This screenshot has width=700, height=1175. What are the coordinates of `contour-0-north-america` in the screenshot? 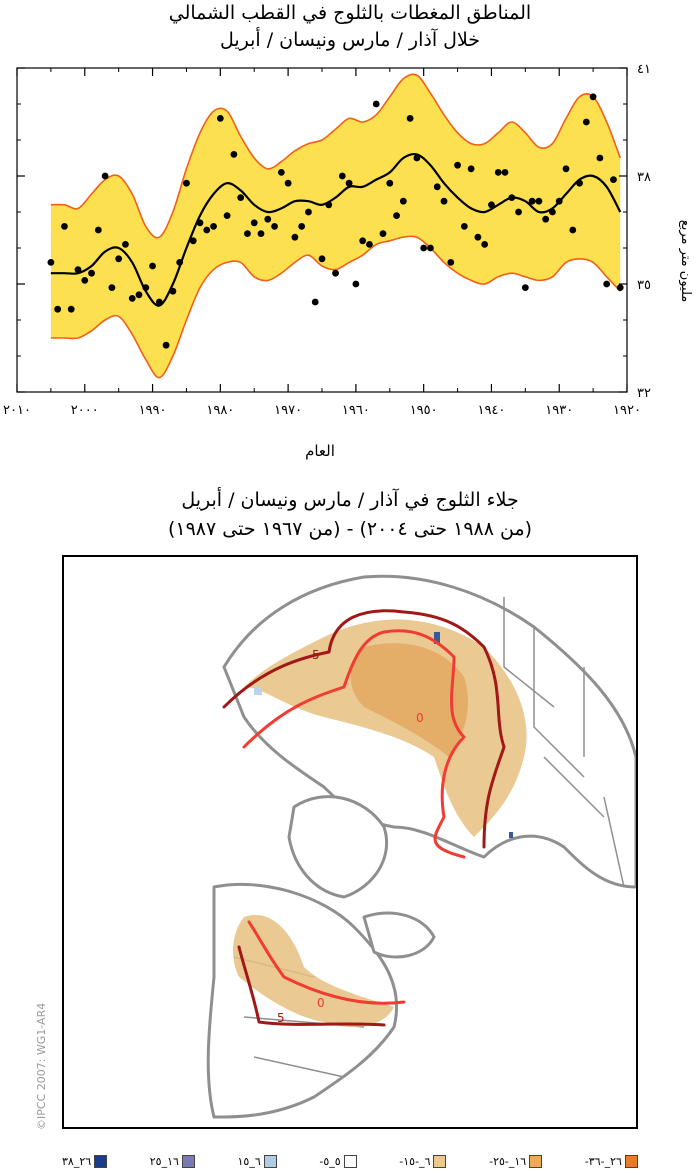 It's located at (326, 962).